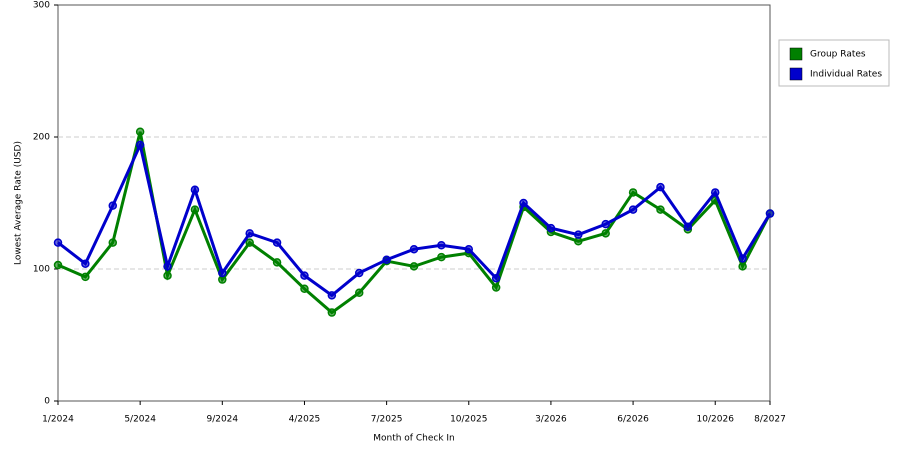  I want to click on x-tick-label: 5/2024, so click(140, 420).